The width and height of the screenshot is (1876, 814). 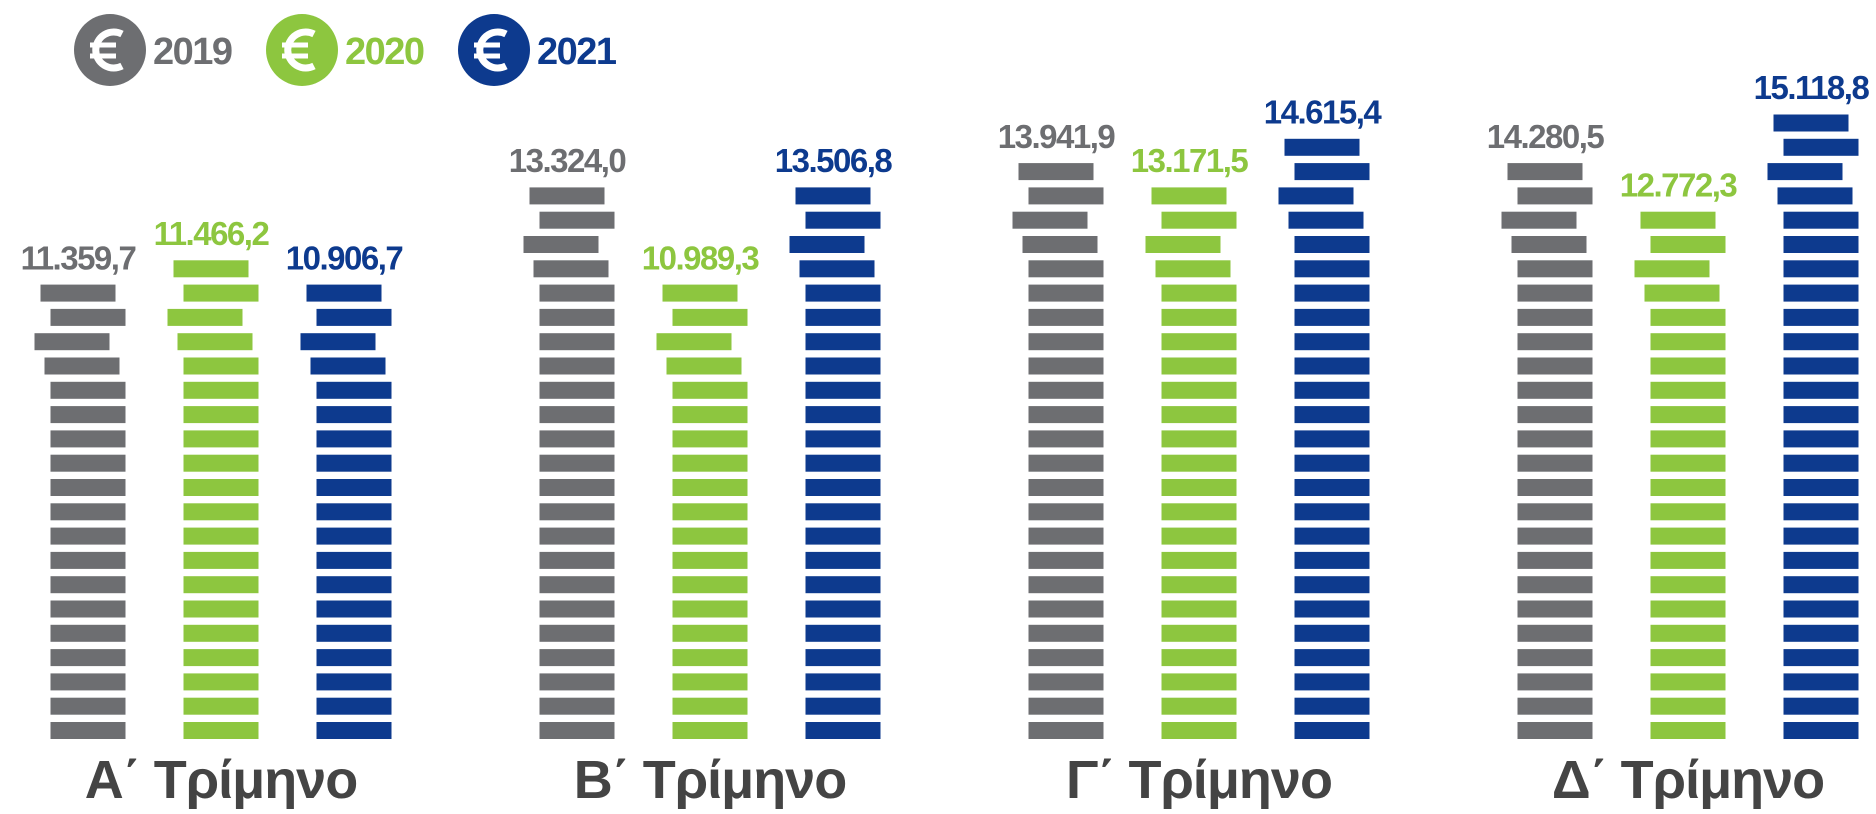 I want to click on value-label: 11.359,7, so click(x=78, y=257).